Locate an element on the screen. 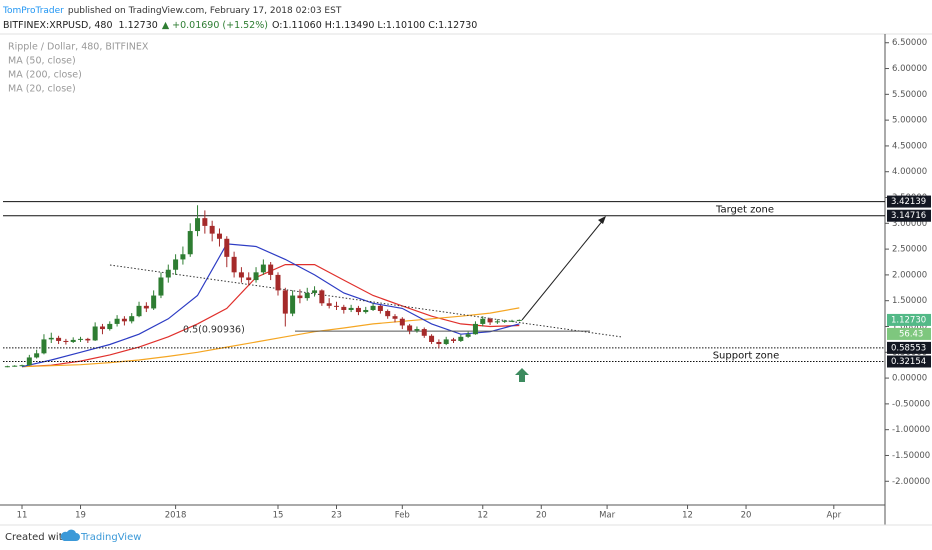 Image resolution: width=932 pixels, height=550 pixels. trend-line is located at coordinates (366, 301).